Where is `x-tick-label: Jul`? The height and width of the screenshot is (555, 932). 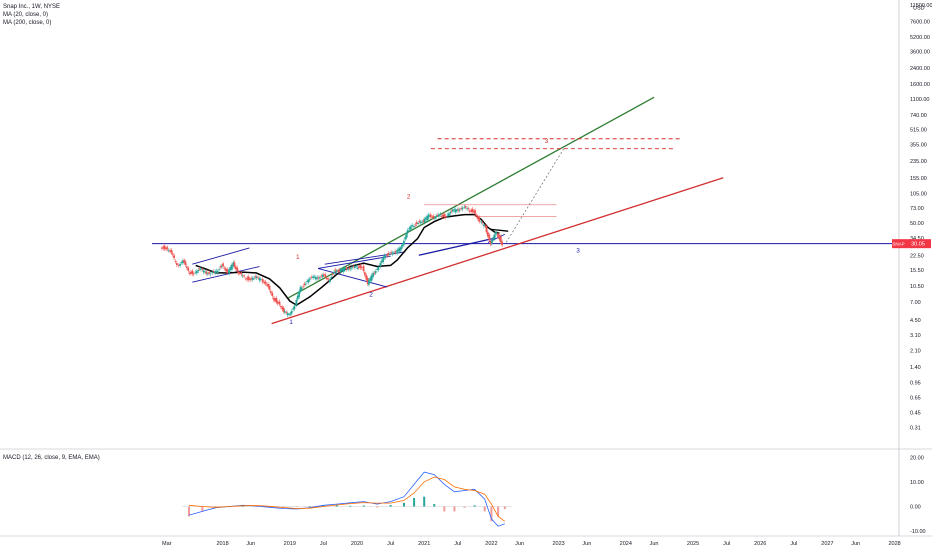
x-tick-label: Jul is located at coordinates (726, 544).